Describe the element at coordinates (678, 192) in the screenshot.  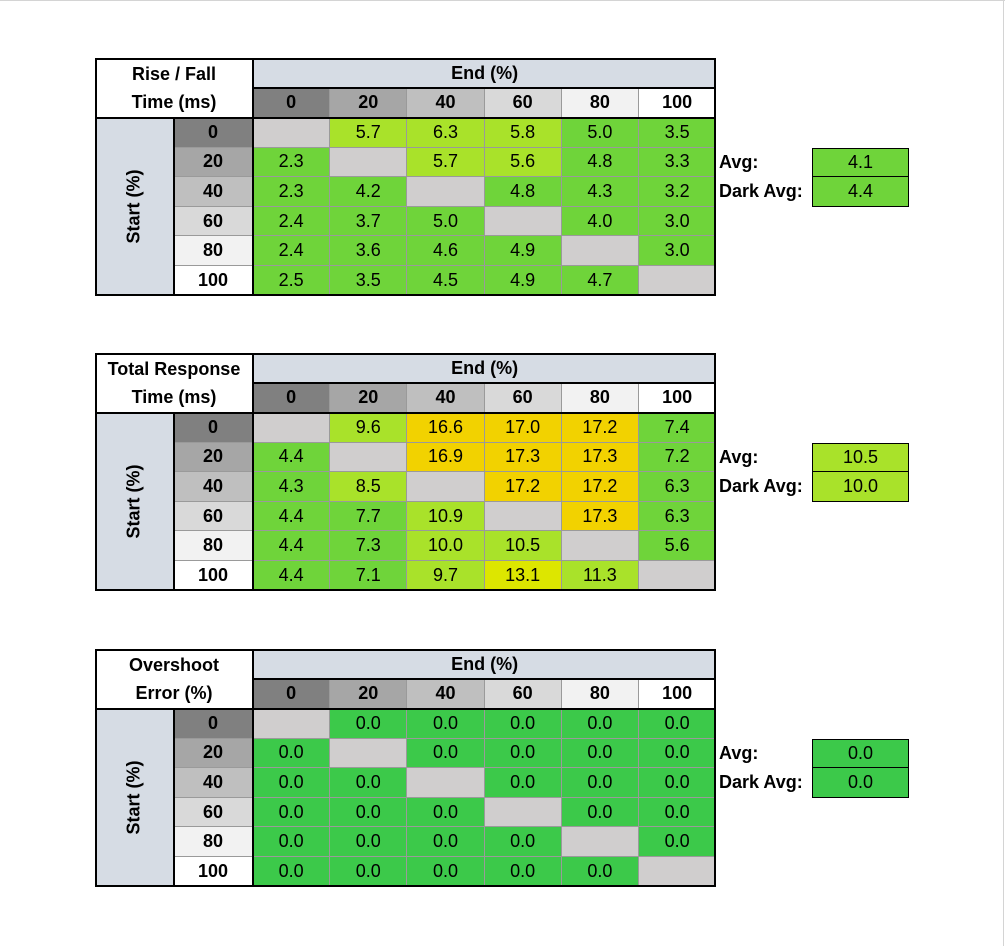
I see `value-cell: 3.2` at that location.